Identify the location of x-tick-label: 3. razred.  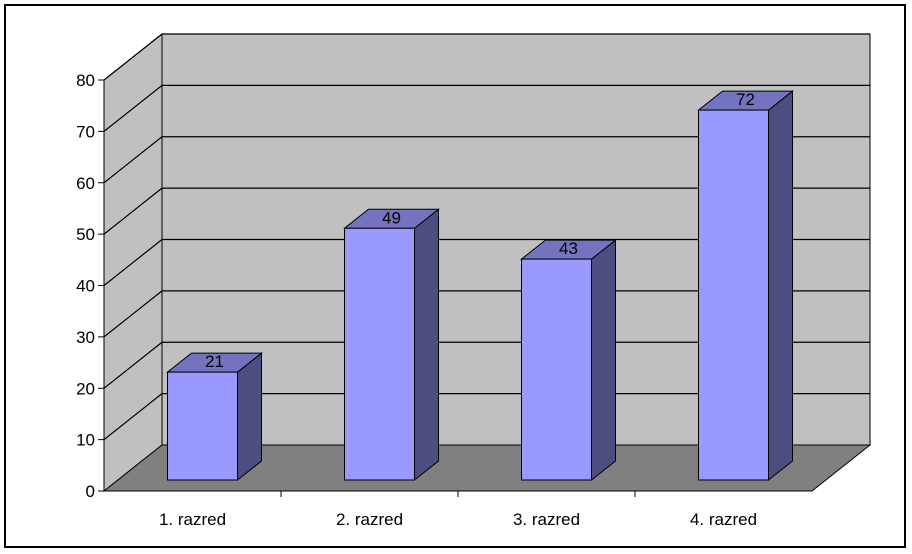
(546, 519).